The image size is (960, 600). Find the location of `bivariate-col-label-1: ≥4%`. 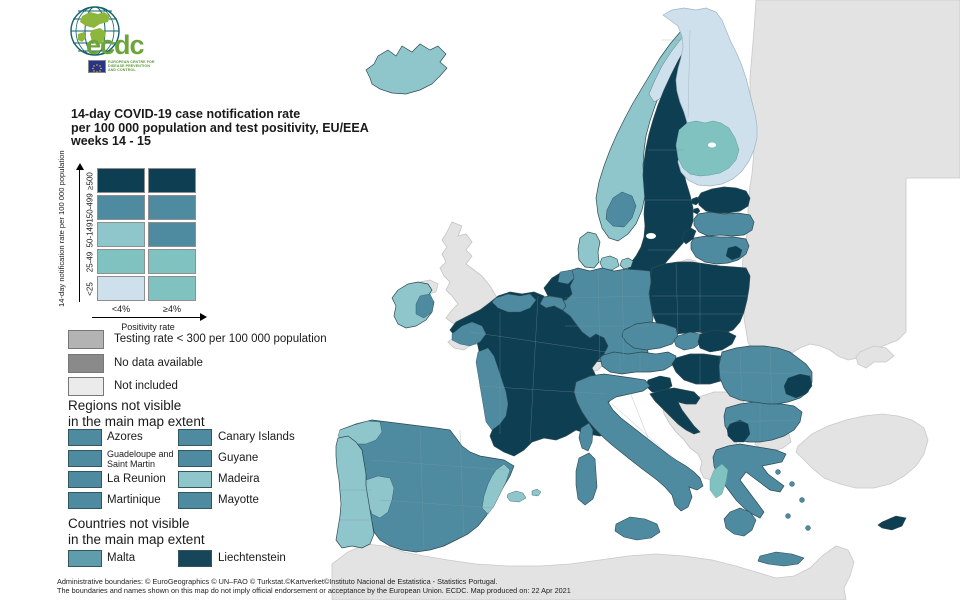

bivariate-col-label-1: ≥4% is located at coordinates (172, 309).